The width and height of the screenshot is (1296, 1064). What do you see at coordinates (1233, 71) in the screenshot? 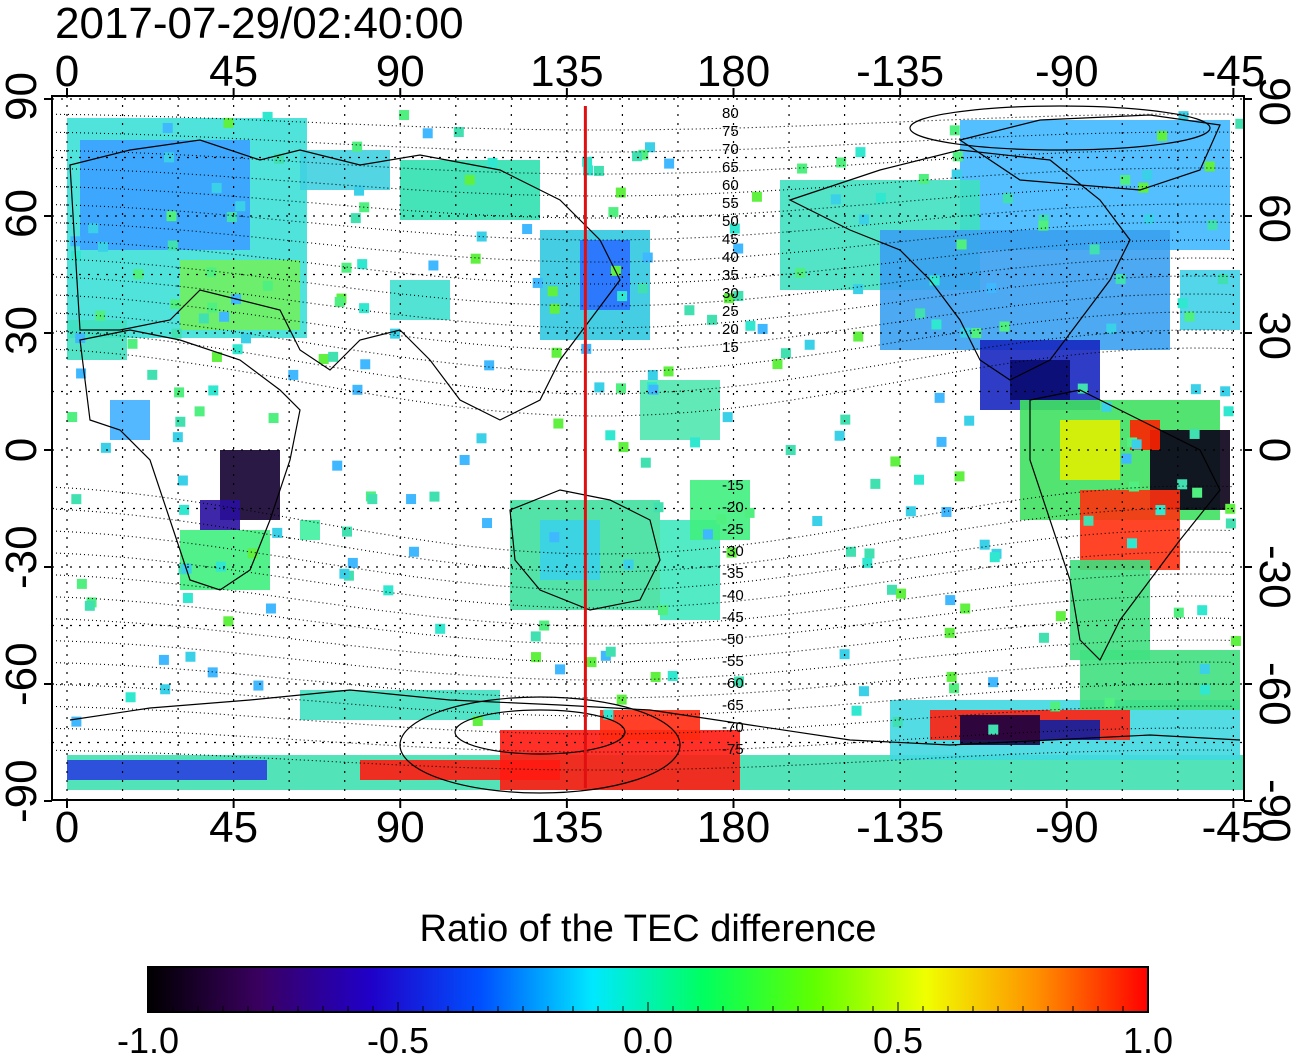
I see `x-top-tick-label: -45` at bounding box center [1233, 71].